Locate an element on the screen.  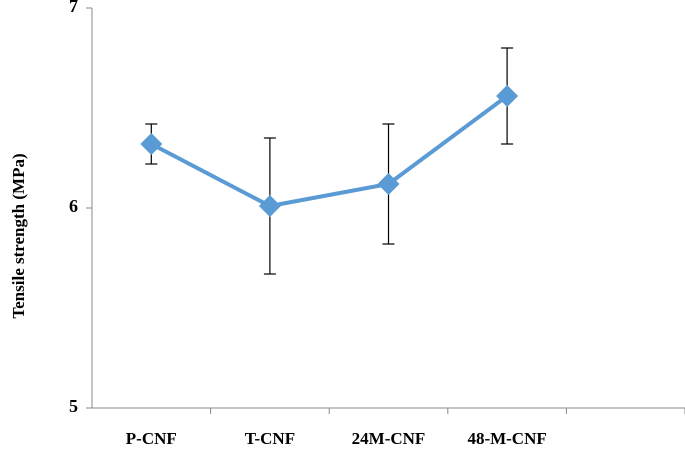
y-tick-label: 7 is located at coordinates (73, 8).